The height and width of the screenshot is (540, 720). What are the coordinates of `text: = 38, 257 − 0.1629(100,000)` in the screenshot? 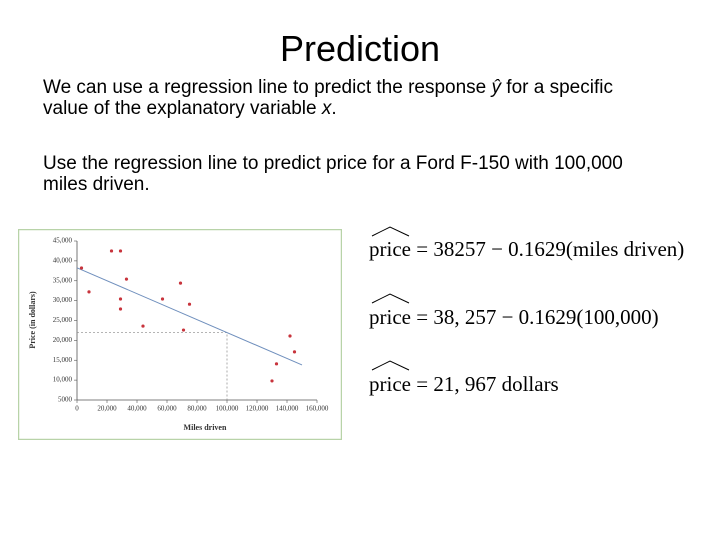 It's located at (537, 317).